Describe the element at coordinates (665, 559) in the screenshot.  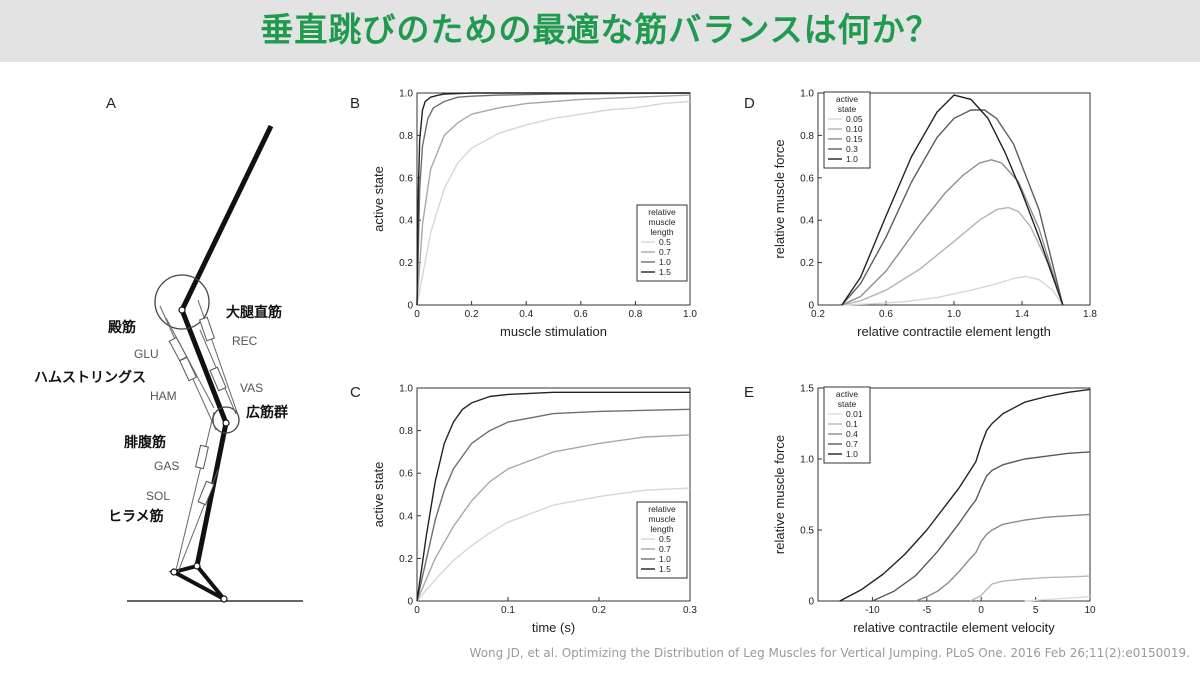
I see `chart-c-legend-label: 1.0` at that location.